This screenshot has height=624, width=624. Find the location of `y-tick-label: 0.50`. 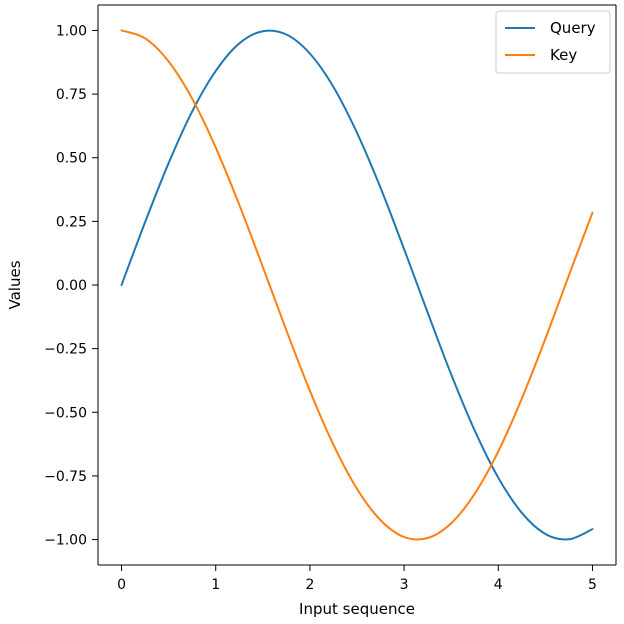

y-tick-label: 0.50 is located at coordinates (71, 159).